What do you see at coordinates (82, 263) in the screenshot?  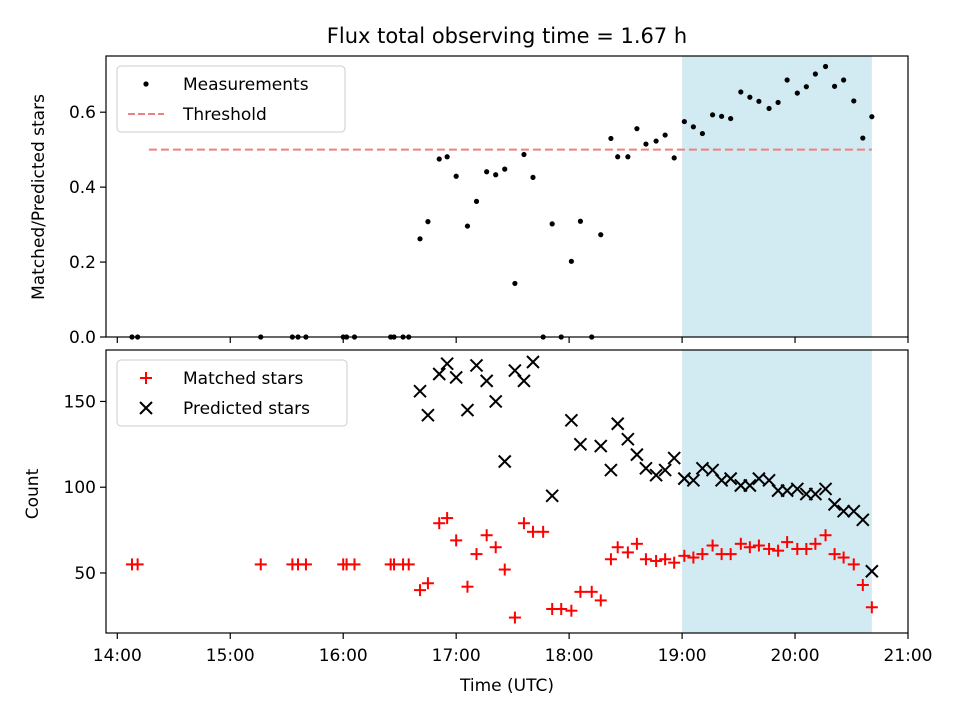 I see `top-y-tick-label: 0.2` at bounding box center [82, 263].